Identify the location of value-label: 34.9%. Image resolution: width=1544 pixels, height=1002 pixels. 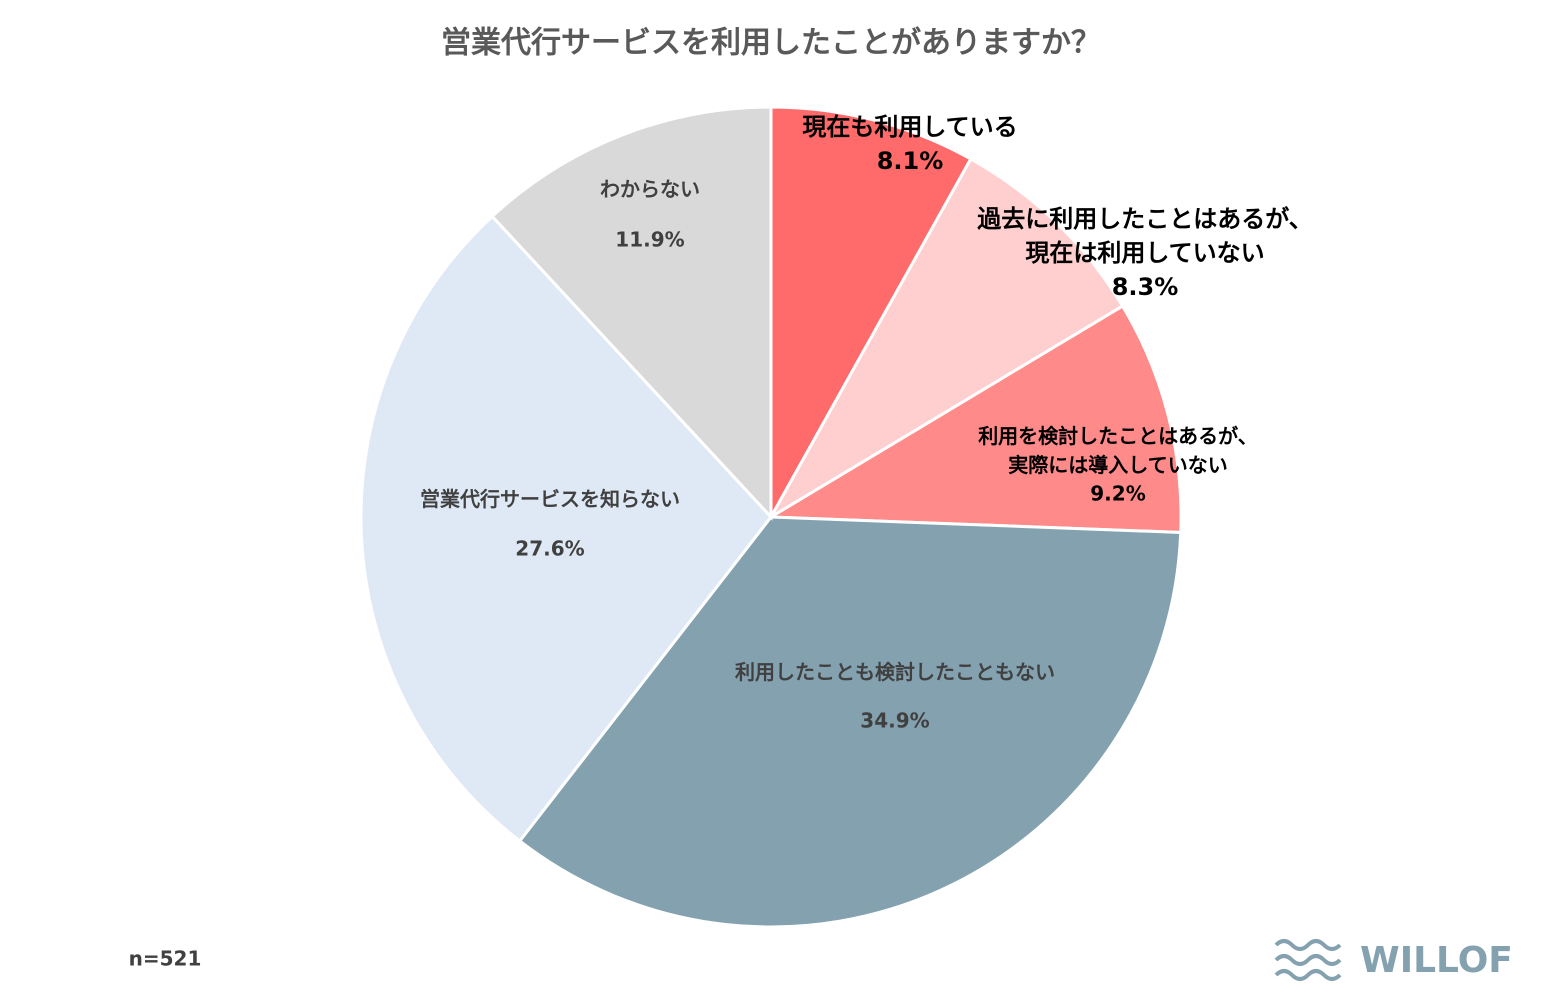
(894, 721).